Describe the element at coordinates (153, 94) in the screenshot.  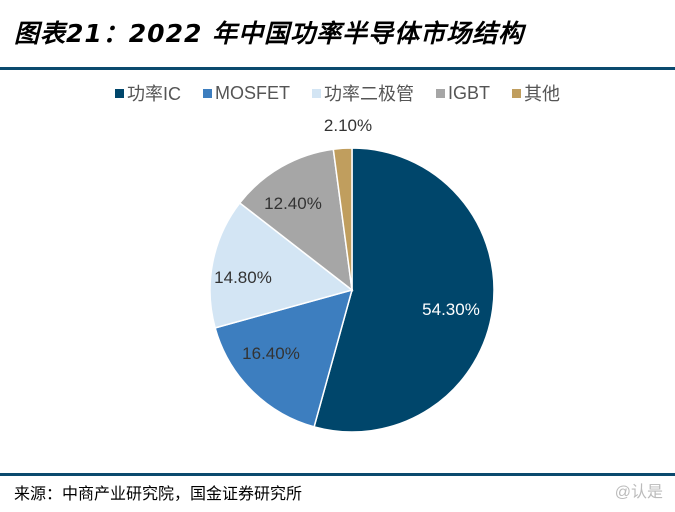
I see `legend-label: 功率IC` at that location.